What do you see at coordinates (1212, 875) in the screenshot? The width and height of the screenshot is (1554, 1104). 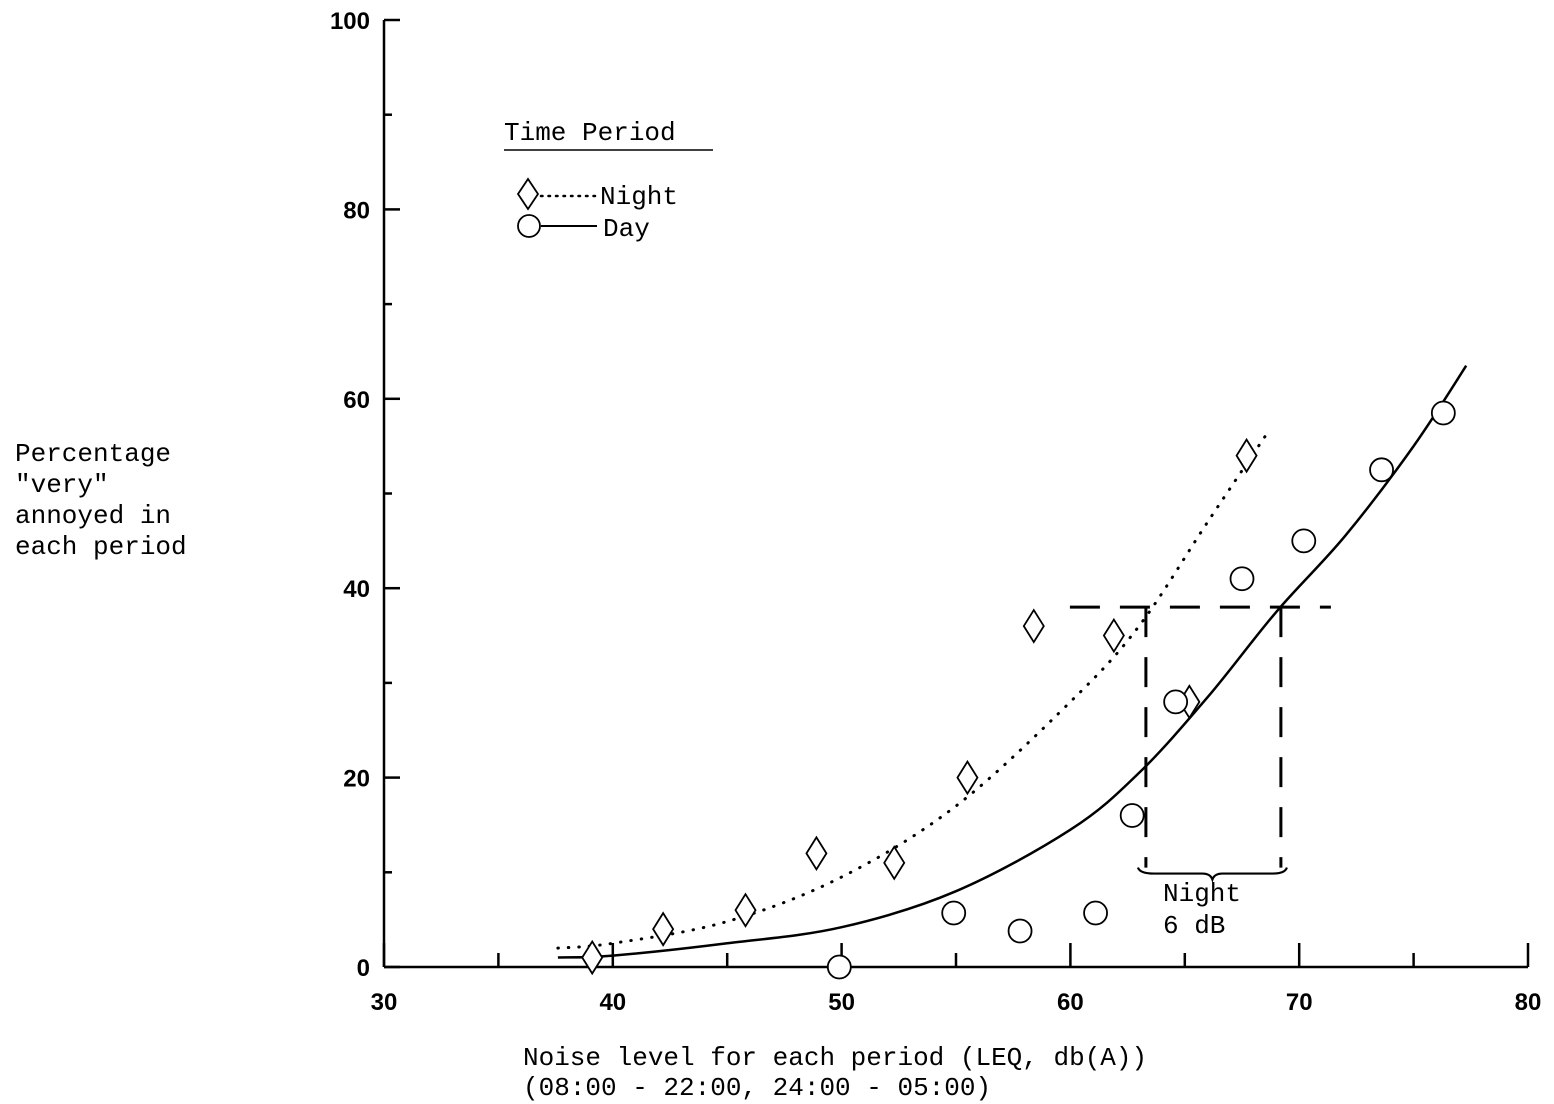 I see `annotation-brace` at bounding box center [1212, 875].